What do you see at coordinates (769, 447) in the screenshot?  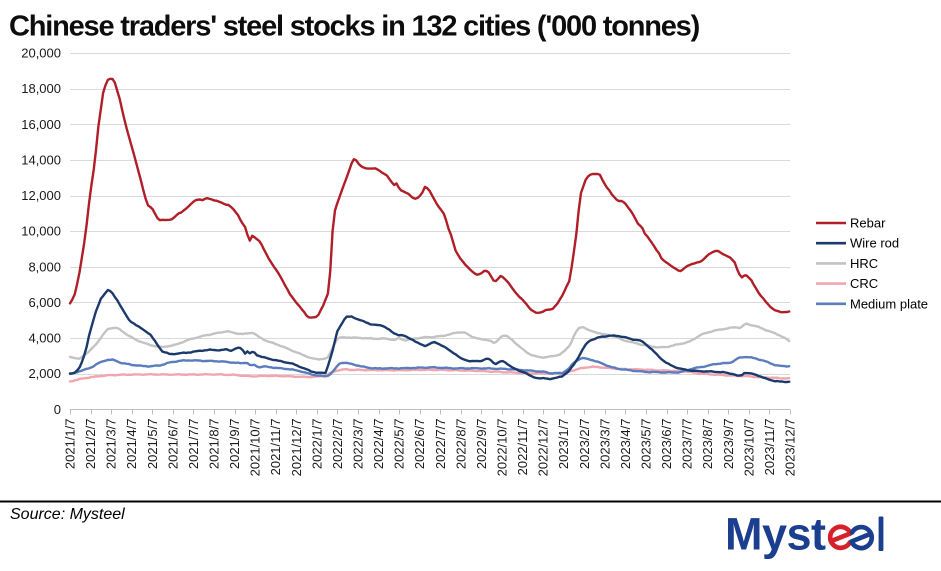 I see `svg-text: 2023/11/7` at bounding box center [769, 447].